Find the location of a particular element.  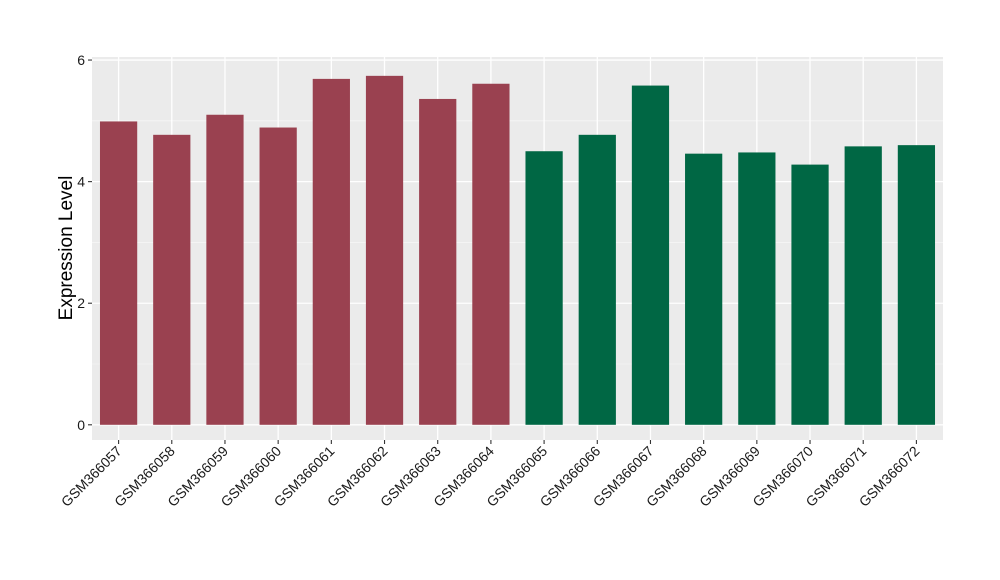

bar-GSM366069 is located at coordinates (757, 288).